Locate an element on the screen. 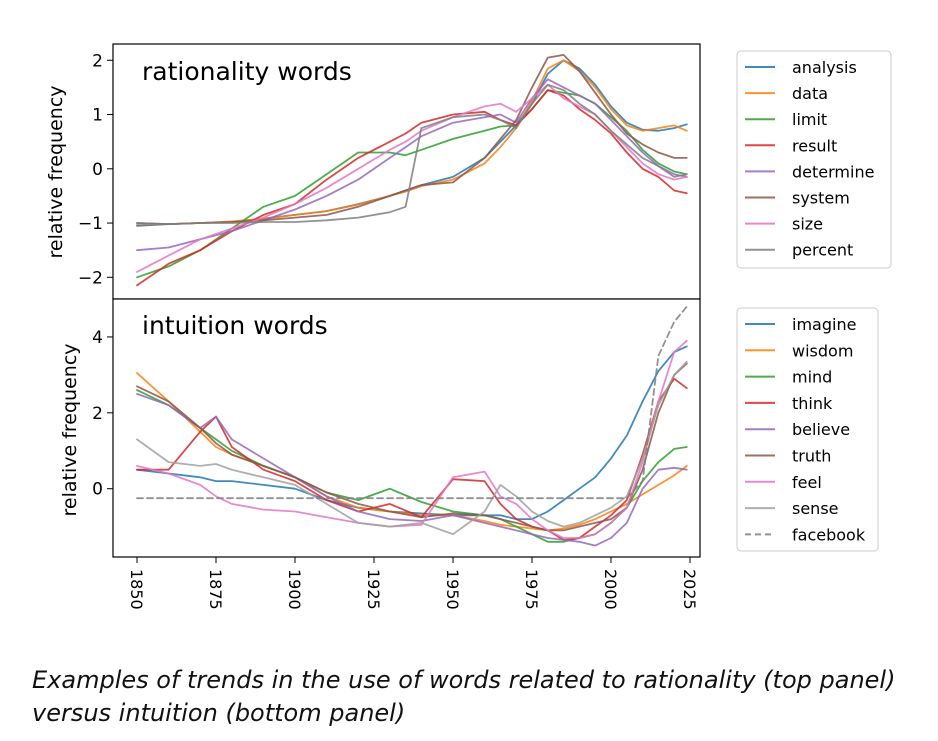 The height and width of the screenshot is (741, 938). series-line-determine is located at coordinates (412, 165).